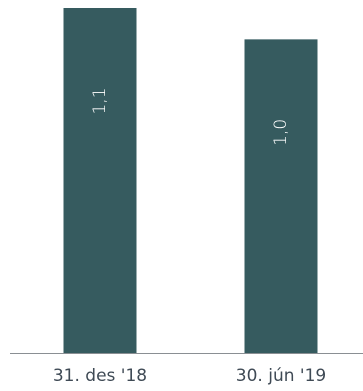  I want to click on x-tick-label-0: 31. des '18, so click(100, 376).